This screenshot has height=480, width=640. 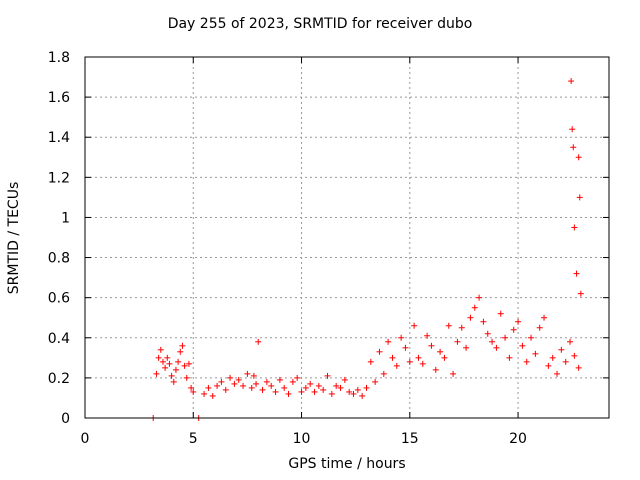 I want to click on x-axis-label: GPS time / hours, so click(x=347, y=464).